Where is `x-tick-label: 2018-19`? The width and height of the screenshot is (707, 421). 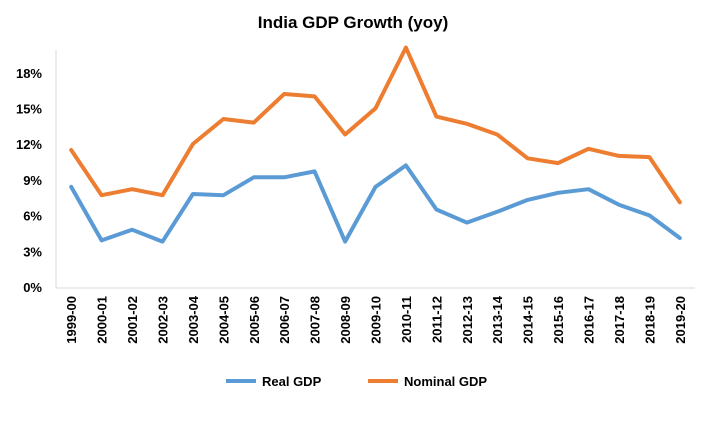 x-tick-label: 2018-19 is located at coordinates (649, 320).